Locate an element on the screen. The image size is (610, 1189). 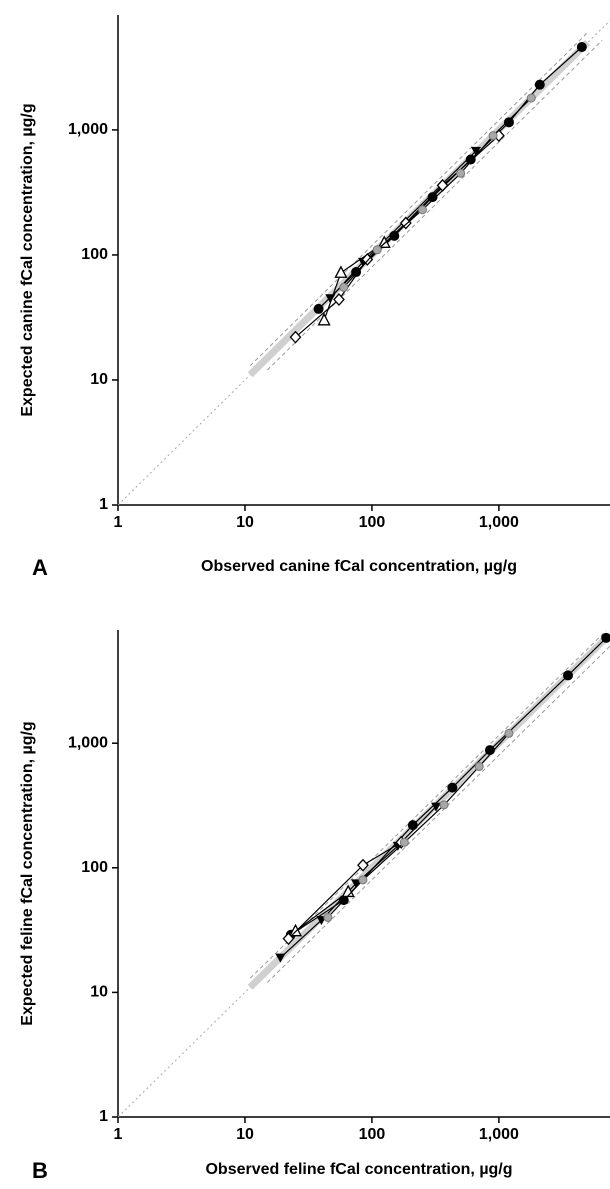
y-axis-label: Expected feline fCal concentration, µg/g is located at coordinates (27, 873).